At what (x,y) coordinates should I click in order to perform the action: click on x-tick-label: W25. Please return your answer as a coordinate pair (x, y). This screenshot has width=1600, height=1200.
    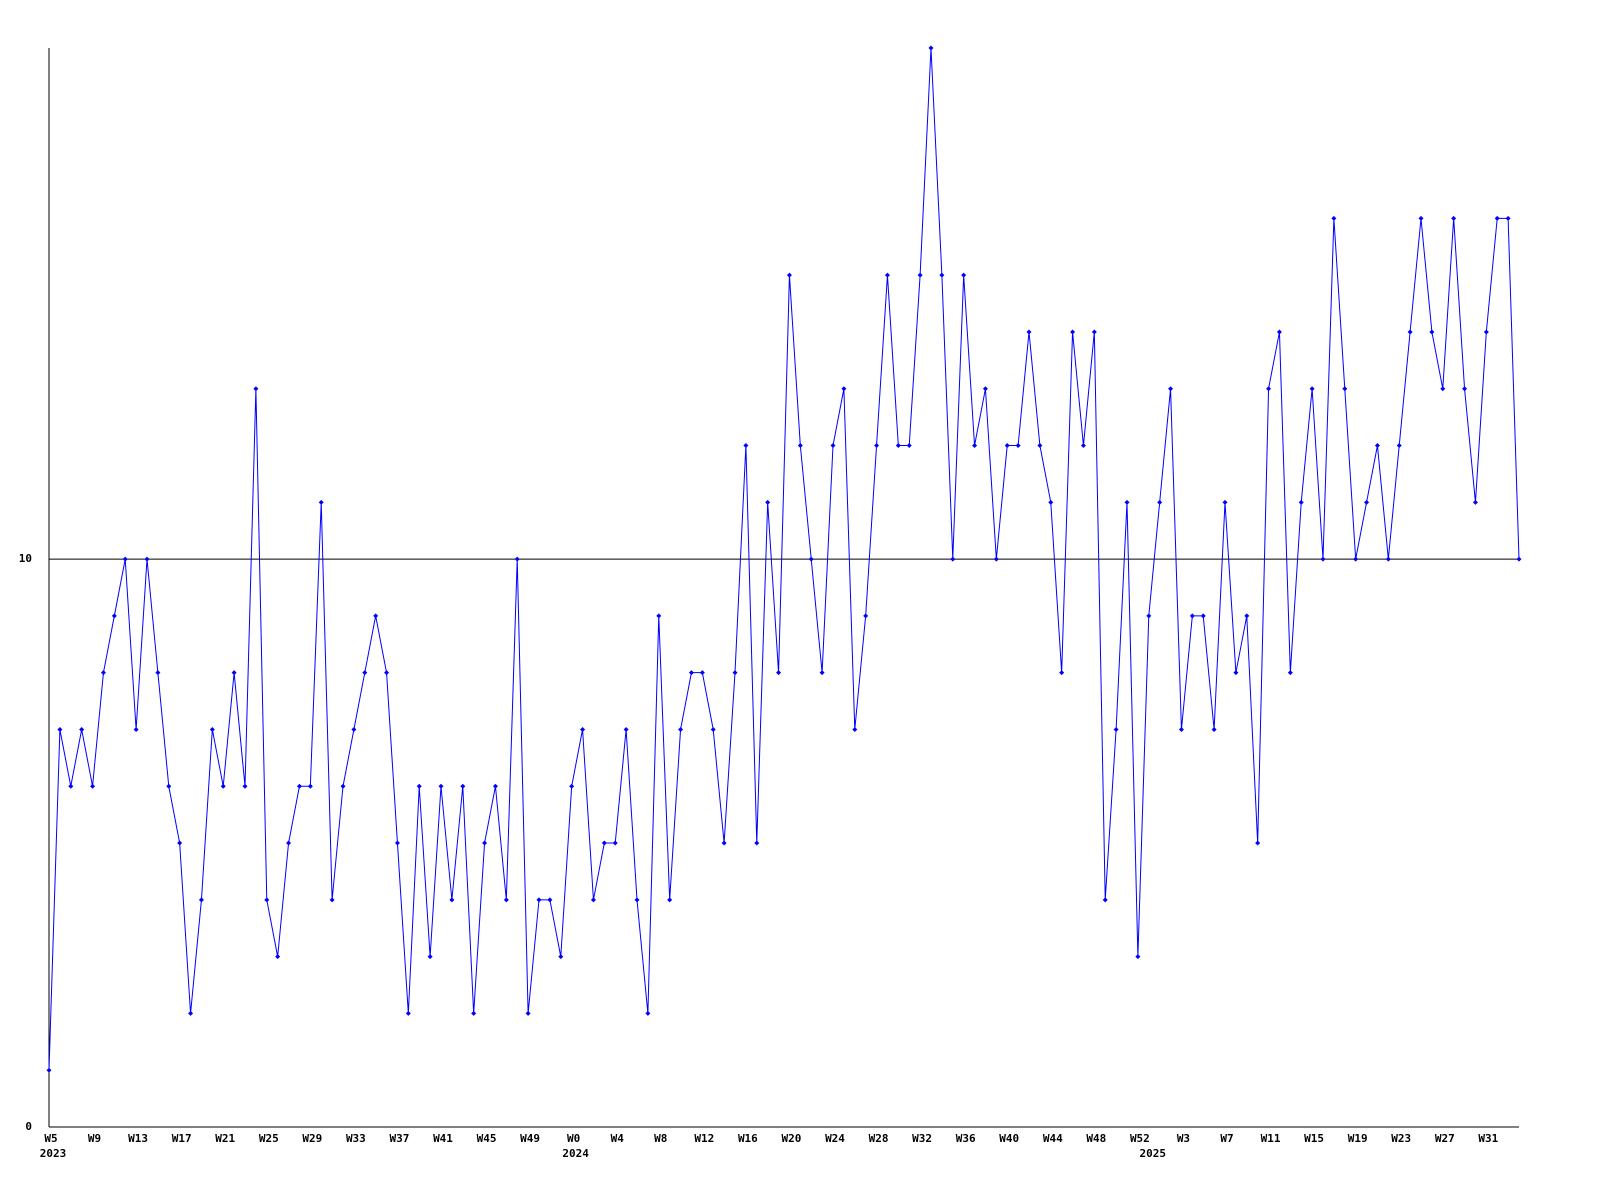
    Looking at the image, I should click on (269, 1138).